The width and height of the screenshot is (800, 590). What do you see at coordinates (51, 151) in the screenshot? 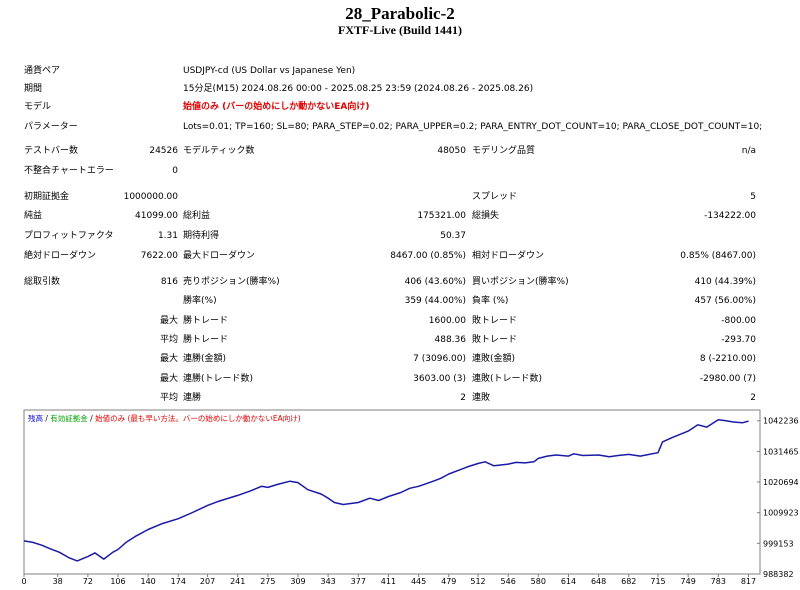
I see `bars-label: テストバー数` at bounding box center [51, 151].